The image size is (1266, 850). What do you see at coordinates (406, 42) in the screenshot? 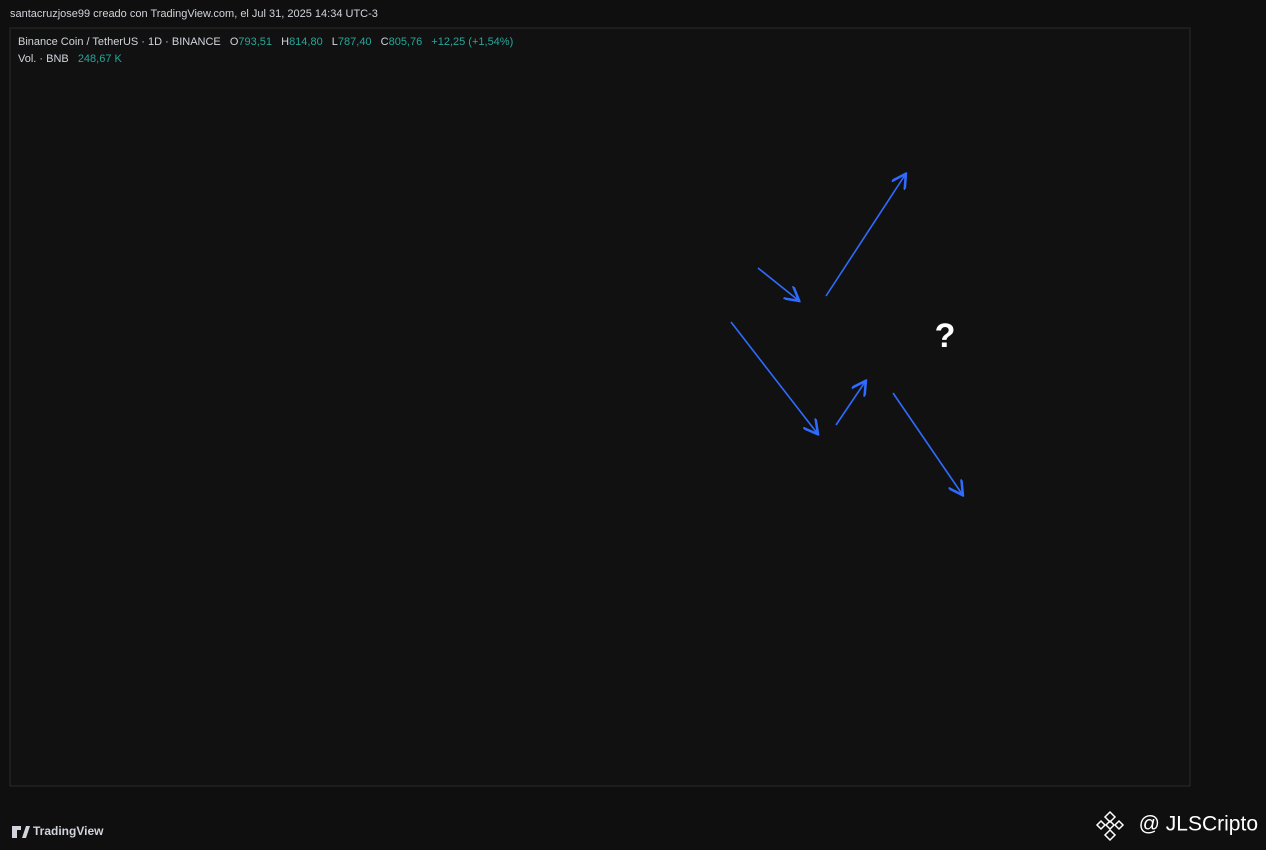
I see `close: 805,76` at bounding box center [406, 42].